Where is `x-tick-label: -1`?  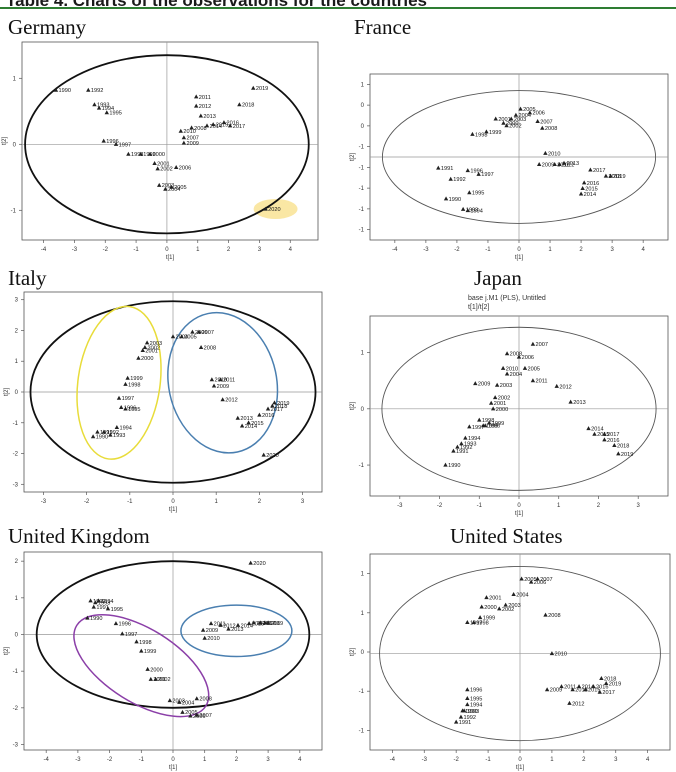
x-tick-label: -1 is located at coordinates (136, 250).